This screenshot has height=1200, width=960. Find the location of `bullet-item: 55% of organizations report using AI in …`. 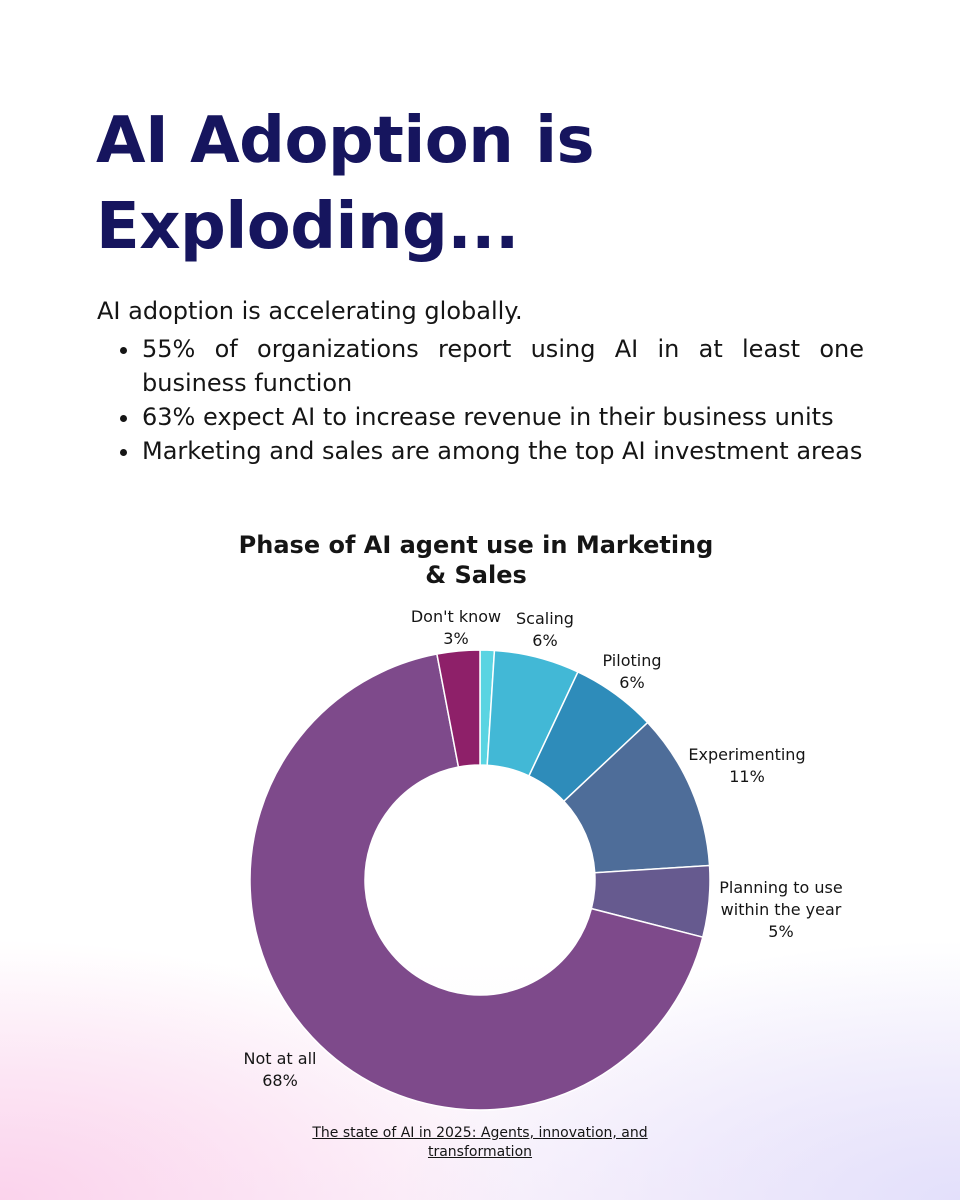

bullet-item: 55% of organizations report using AI in … is located at coordinates (489, 366).